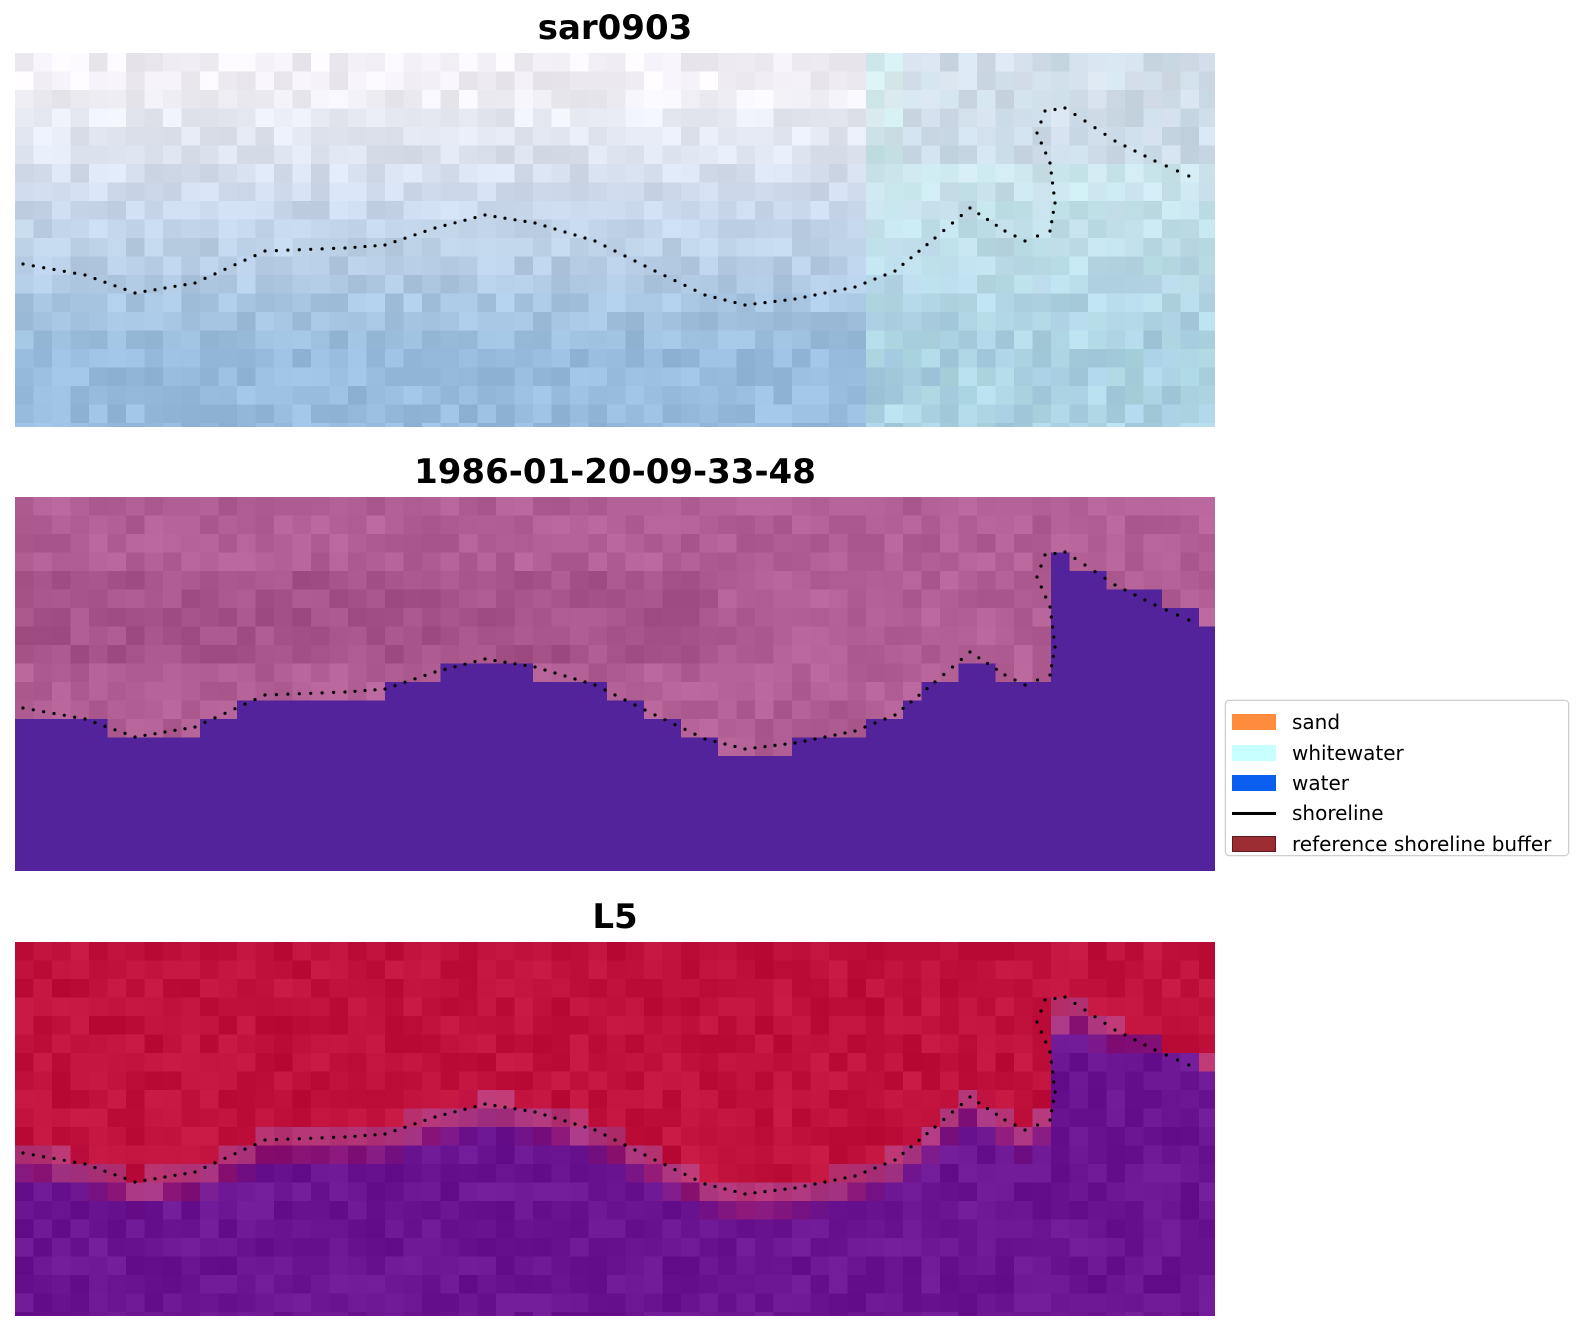 This screenshot has height=1337, width=1580. Describe the element at coordinates (1320, 782) in the screenshot. I see `legend-label-water: water` at that location.